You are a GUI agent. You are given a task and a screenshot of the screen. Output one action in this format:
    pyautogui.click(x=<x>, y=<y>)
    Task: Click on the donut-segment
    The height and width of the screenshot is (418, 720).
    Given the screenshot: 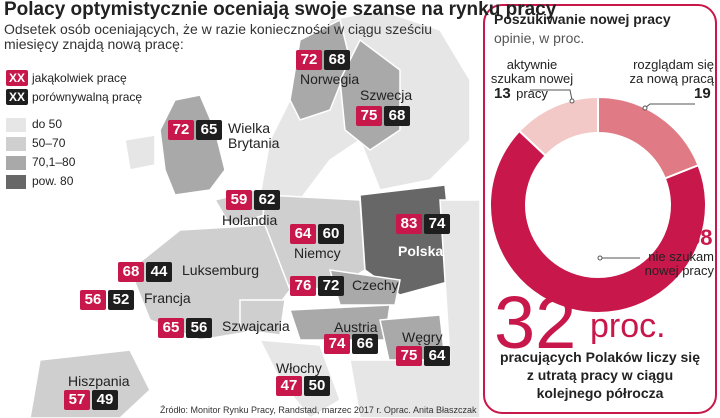 What is the action you would take?
    pyautogui.click(x=598, y=221)
    